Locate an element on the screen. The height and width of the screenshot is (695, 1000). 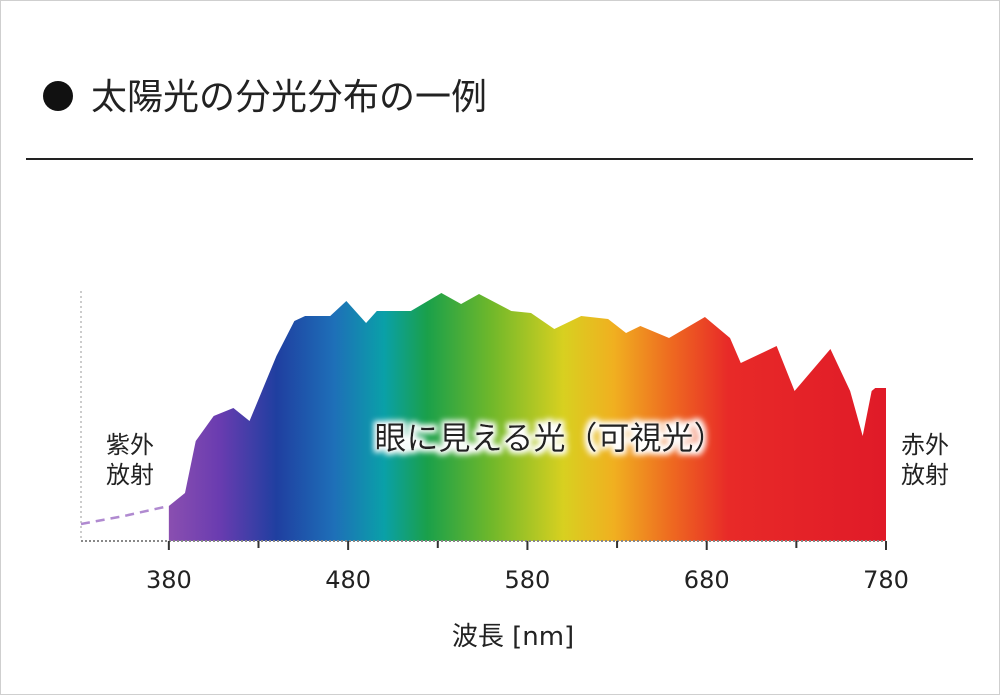
x-tick-label: 480 is located at coordinates (348, 580).